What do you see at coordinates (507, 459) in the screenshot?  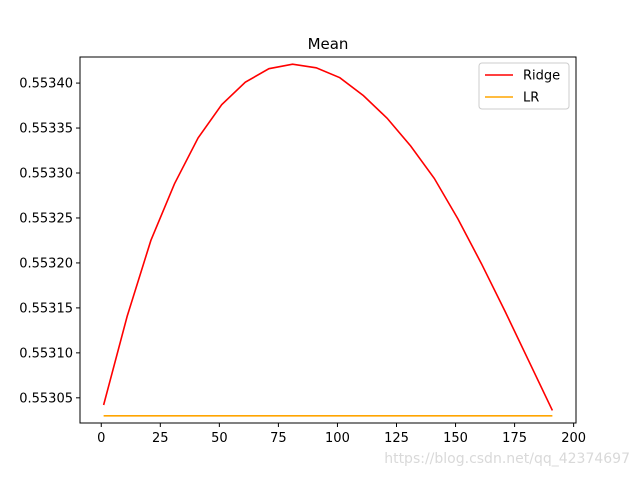 I see `watermark-text: https://blog.csdn.net/qq_42374697` at bounding box center [507, 459].